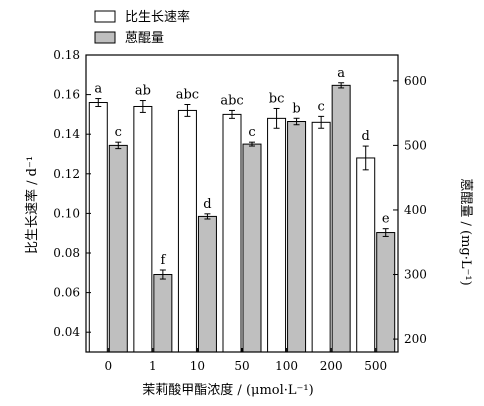  What do you see at coordinates (118, 132) in the screenshot?
I see `significance-label-1-0: c` at bounding box center [118, 132].